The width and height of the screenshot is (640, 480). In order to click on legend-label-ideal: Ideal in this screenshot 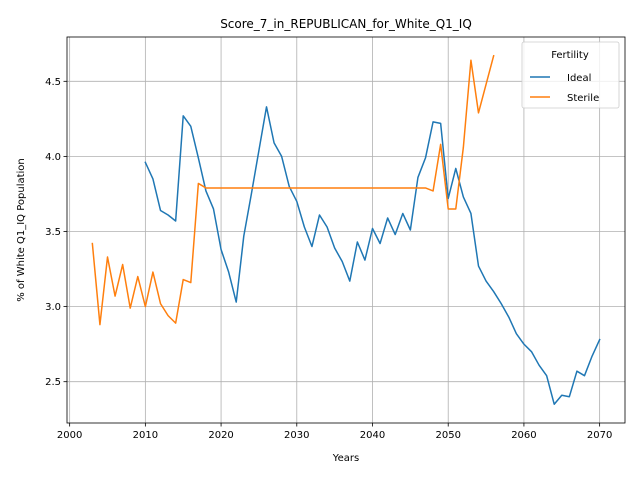, I will do `click(579, 78)`.